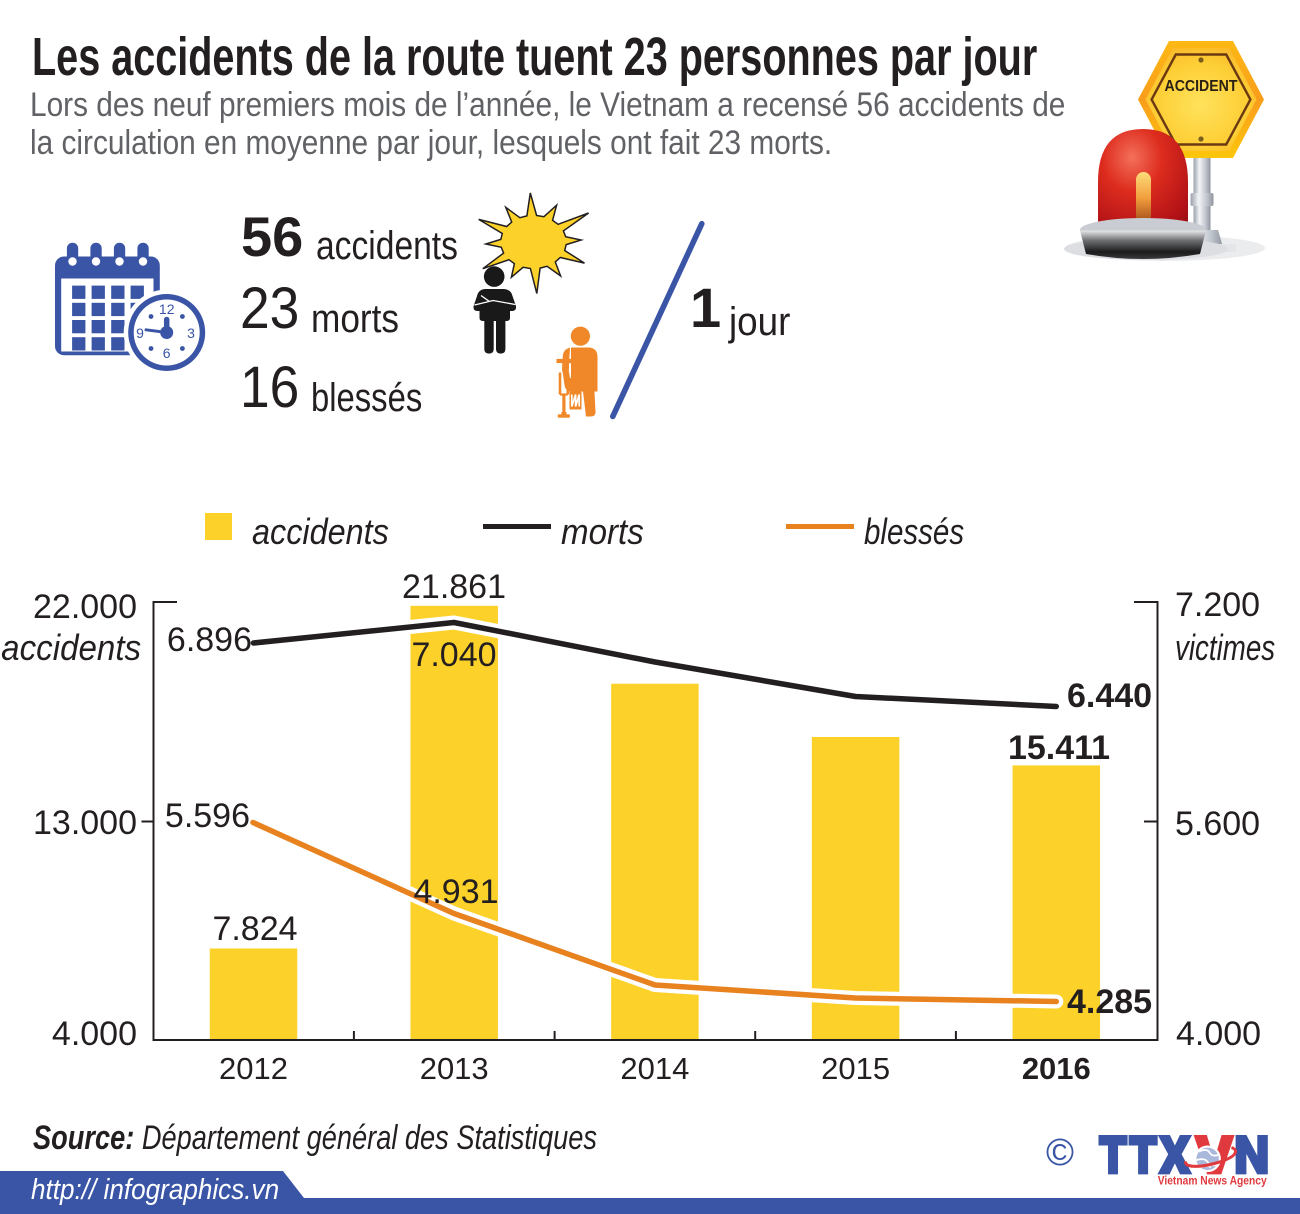 This screenshot has height=1214, width=1300. Describe the element at coordinates (191, 333) in the screenshot. I see `svg-text: 3` at that location.